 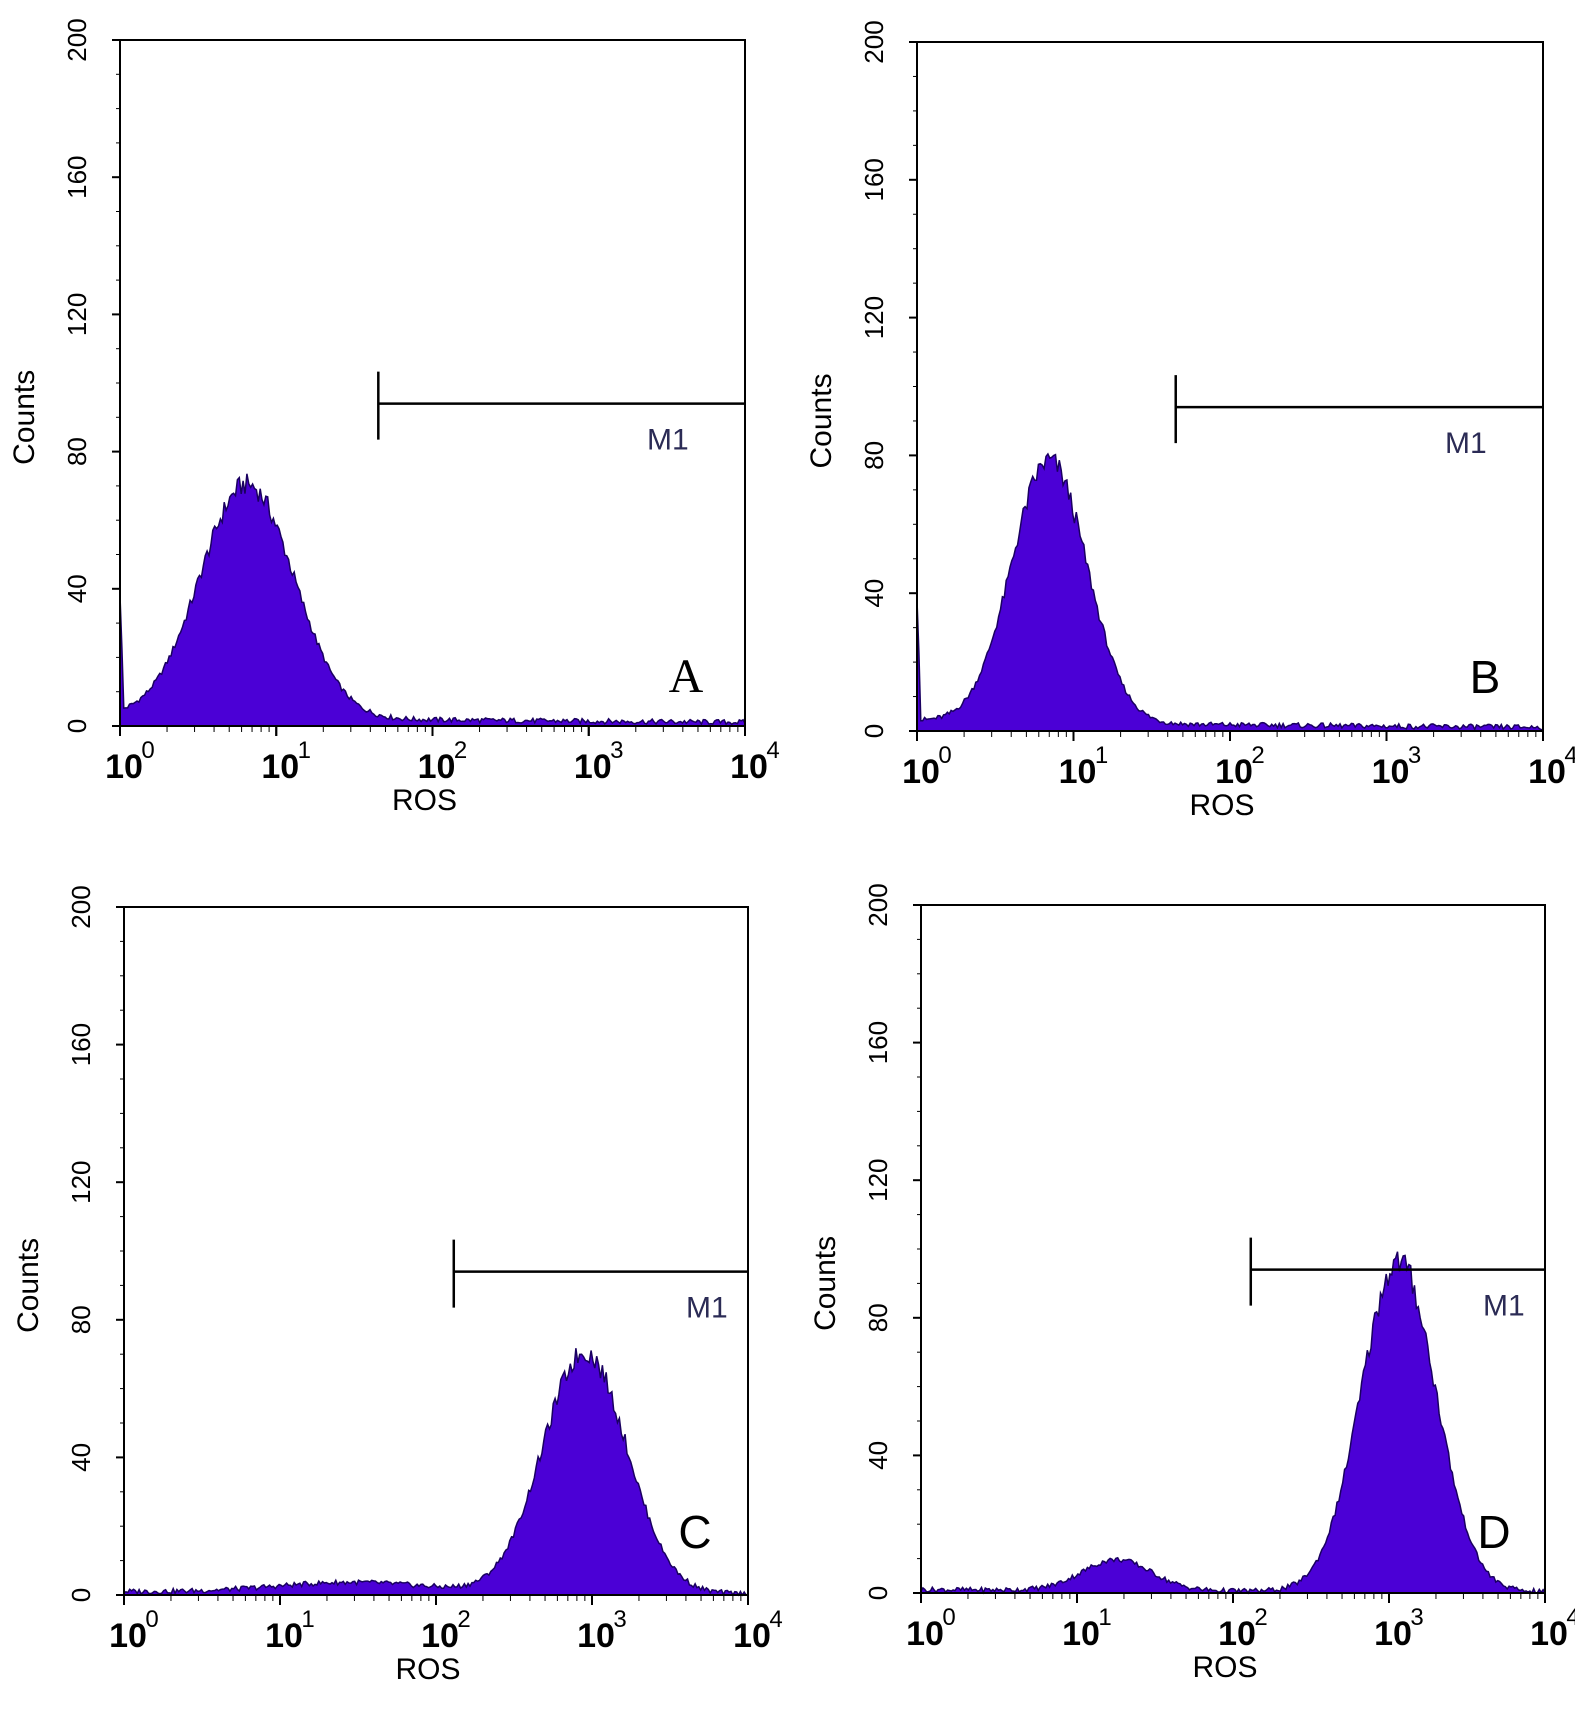 I want to click on histogram-area-B, so click(x=1230, y=592).